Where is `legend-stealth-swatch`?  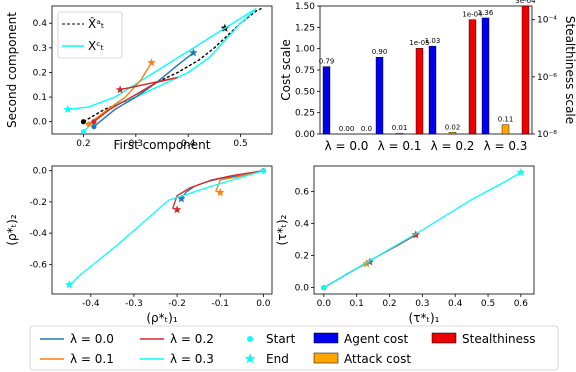
legend-stealth-swatch is located at coordinates (444, 338).